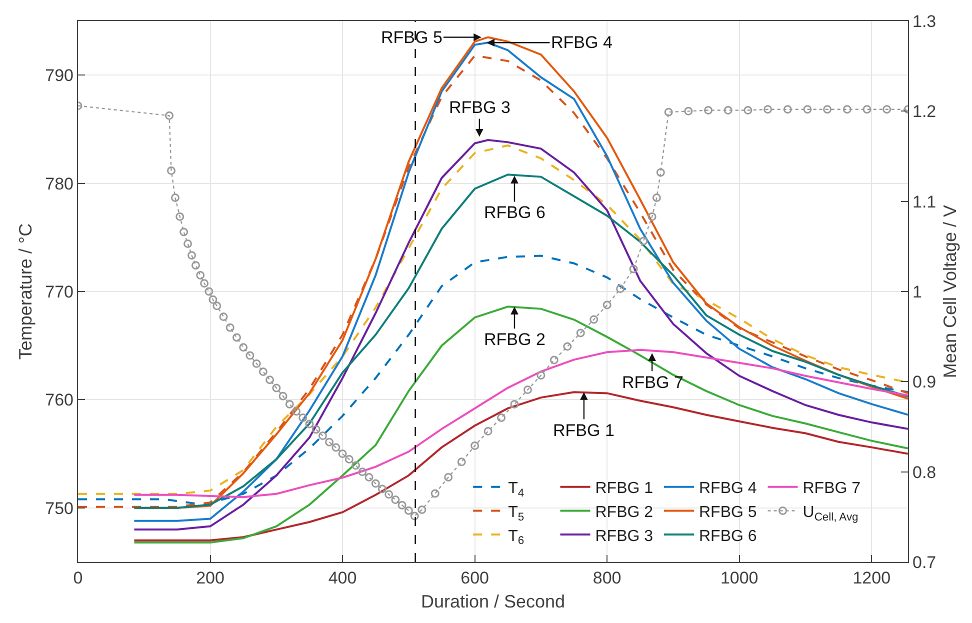 The width and height of the screenshot is (972, 623). What do you see at coordinates (739, 578) in the screenshot?
I see `x-tick-label: 1000` at bounding box center [739, 578].